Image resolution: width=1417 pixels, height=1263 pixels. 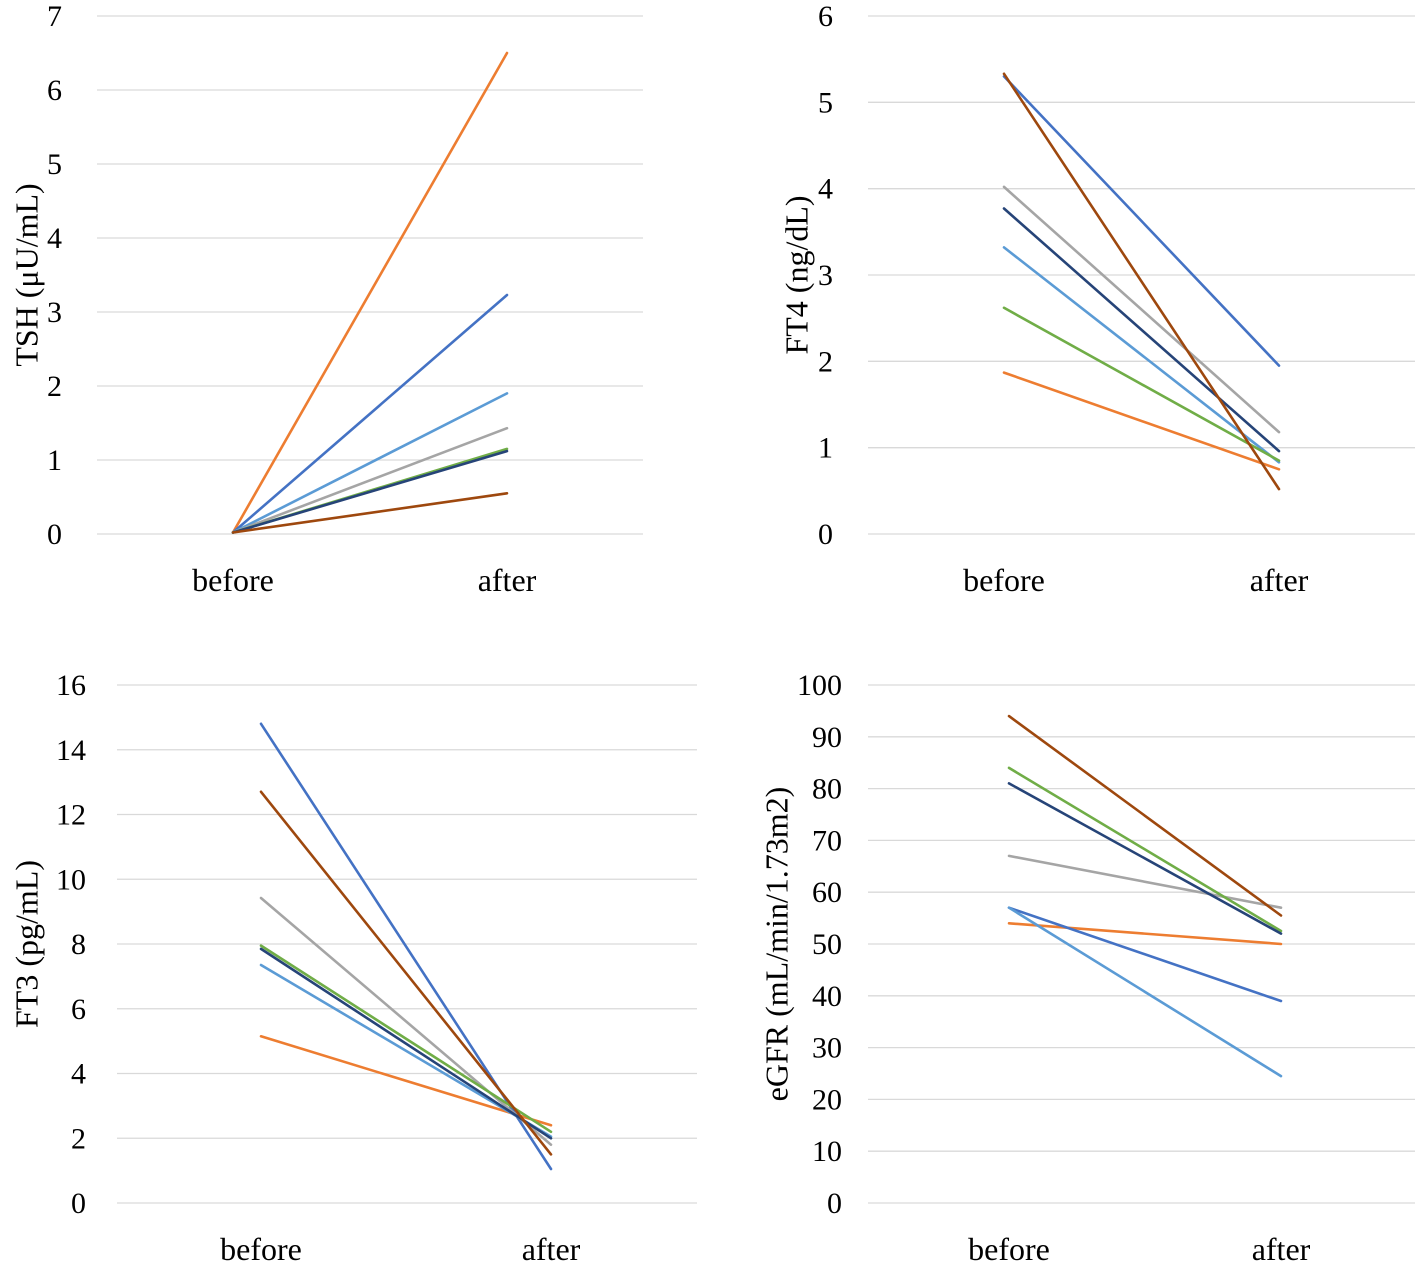 I want to click on y-tick-label: 60, so click(x=827, y=892).